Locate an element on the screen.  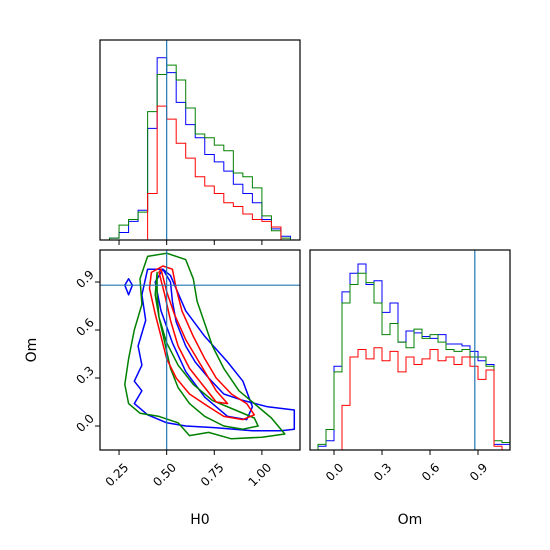
hist-om-xtick-label-2: 0.6 is located at coordinates (430, 471).